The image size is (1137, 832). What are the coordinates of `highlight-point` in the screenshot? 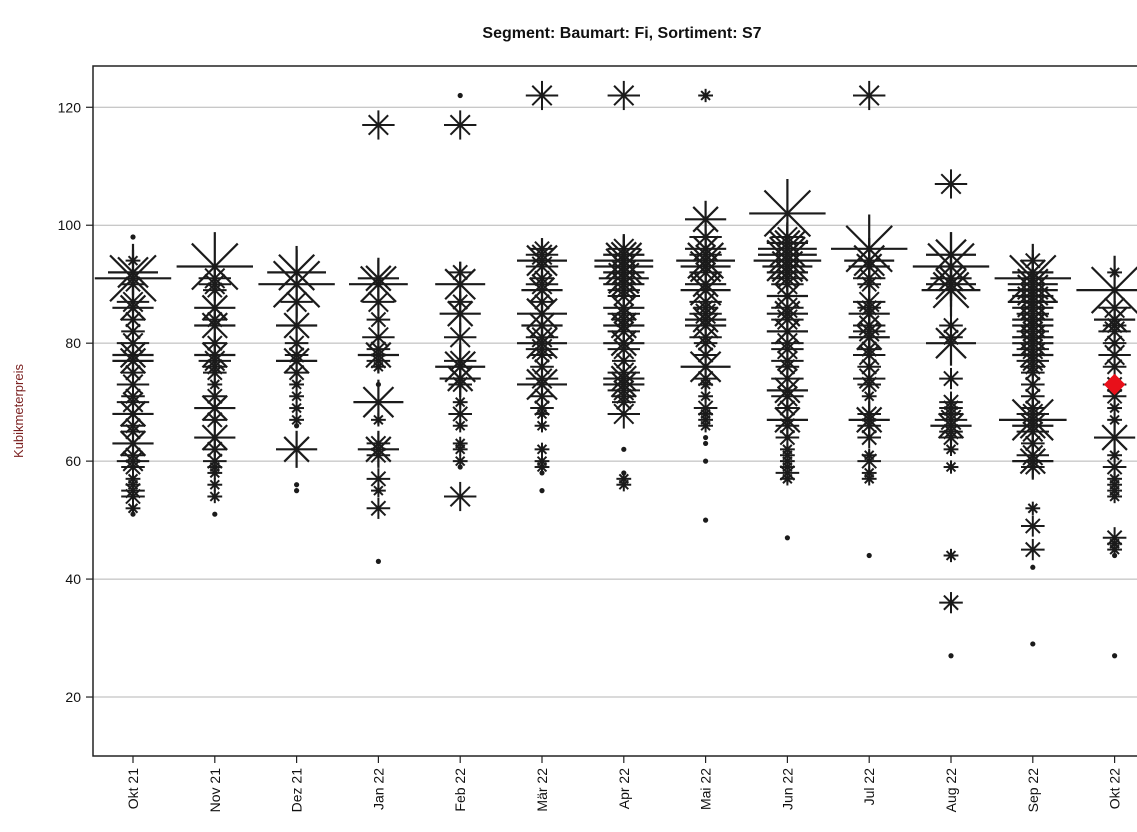 It's located at (1114, 384).